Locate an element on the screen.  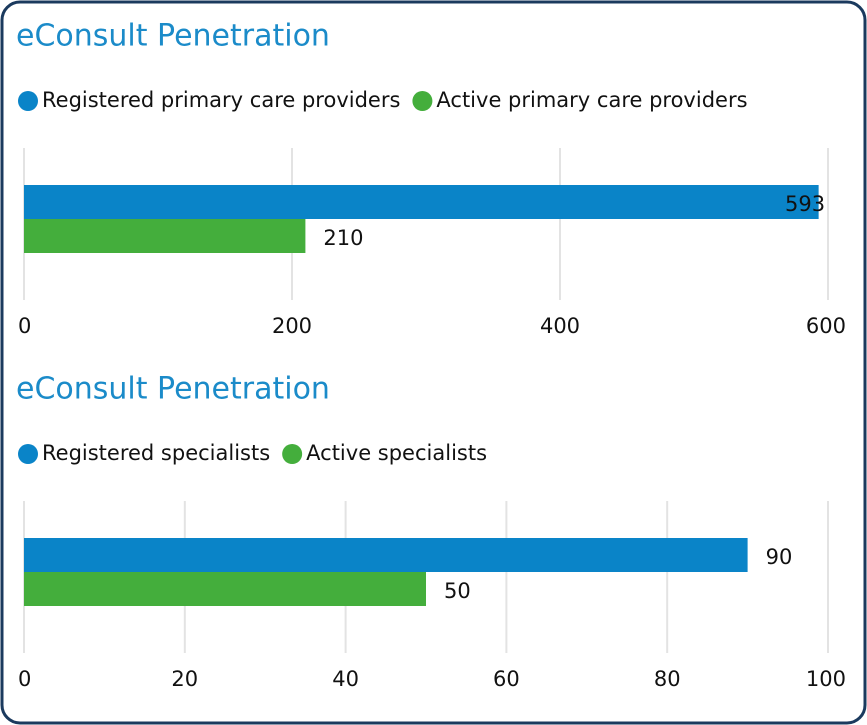
x-tick-label: 60 is located at coordinates (506, 679).